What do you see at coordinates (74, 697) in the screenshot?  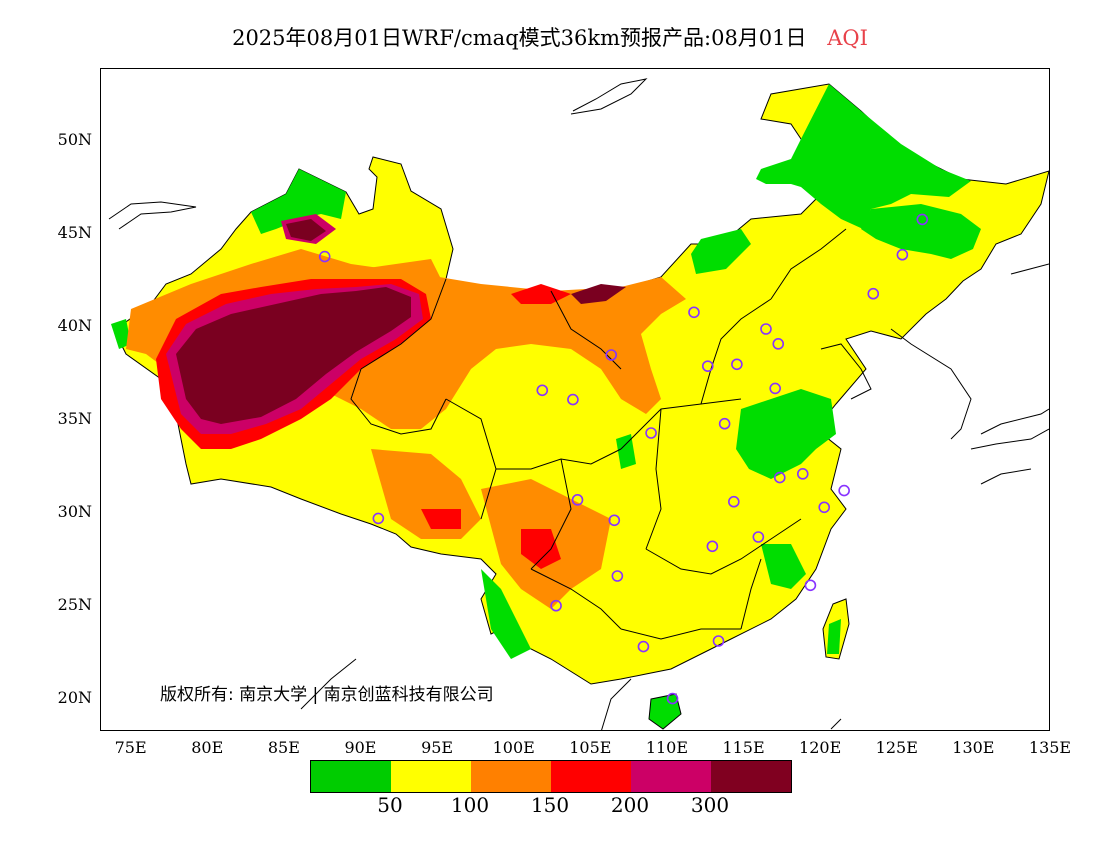 I see `latitude-label: 20N` at bounding box center [74, 697].